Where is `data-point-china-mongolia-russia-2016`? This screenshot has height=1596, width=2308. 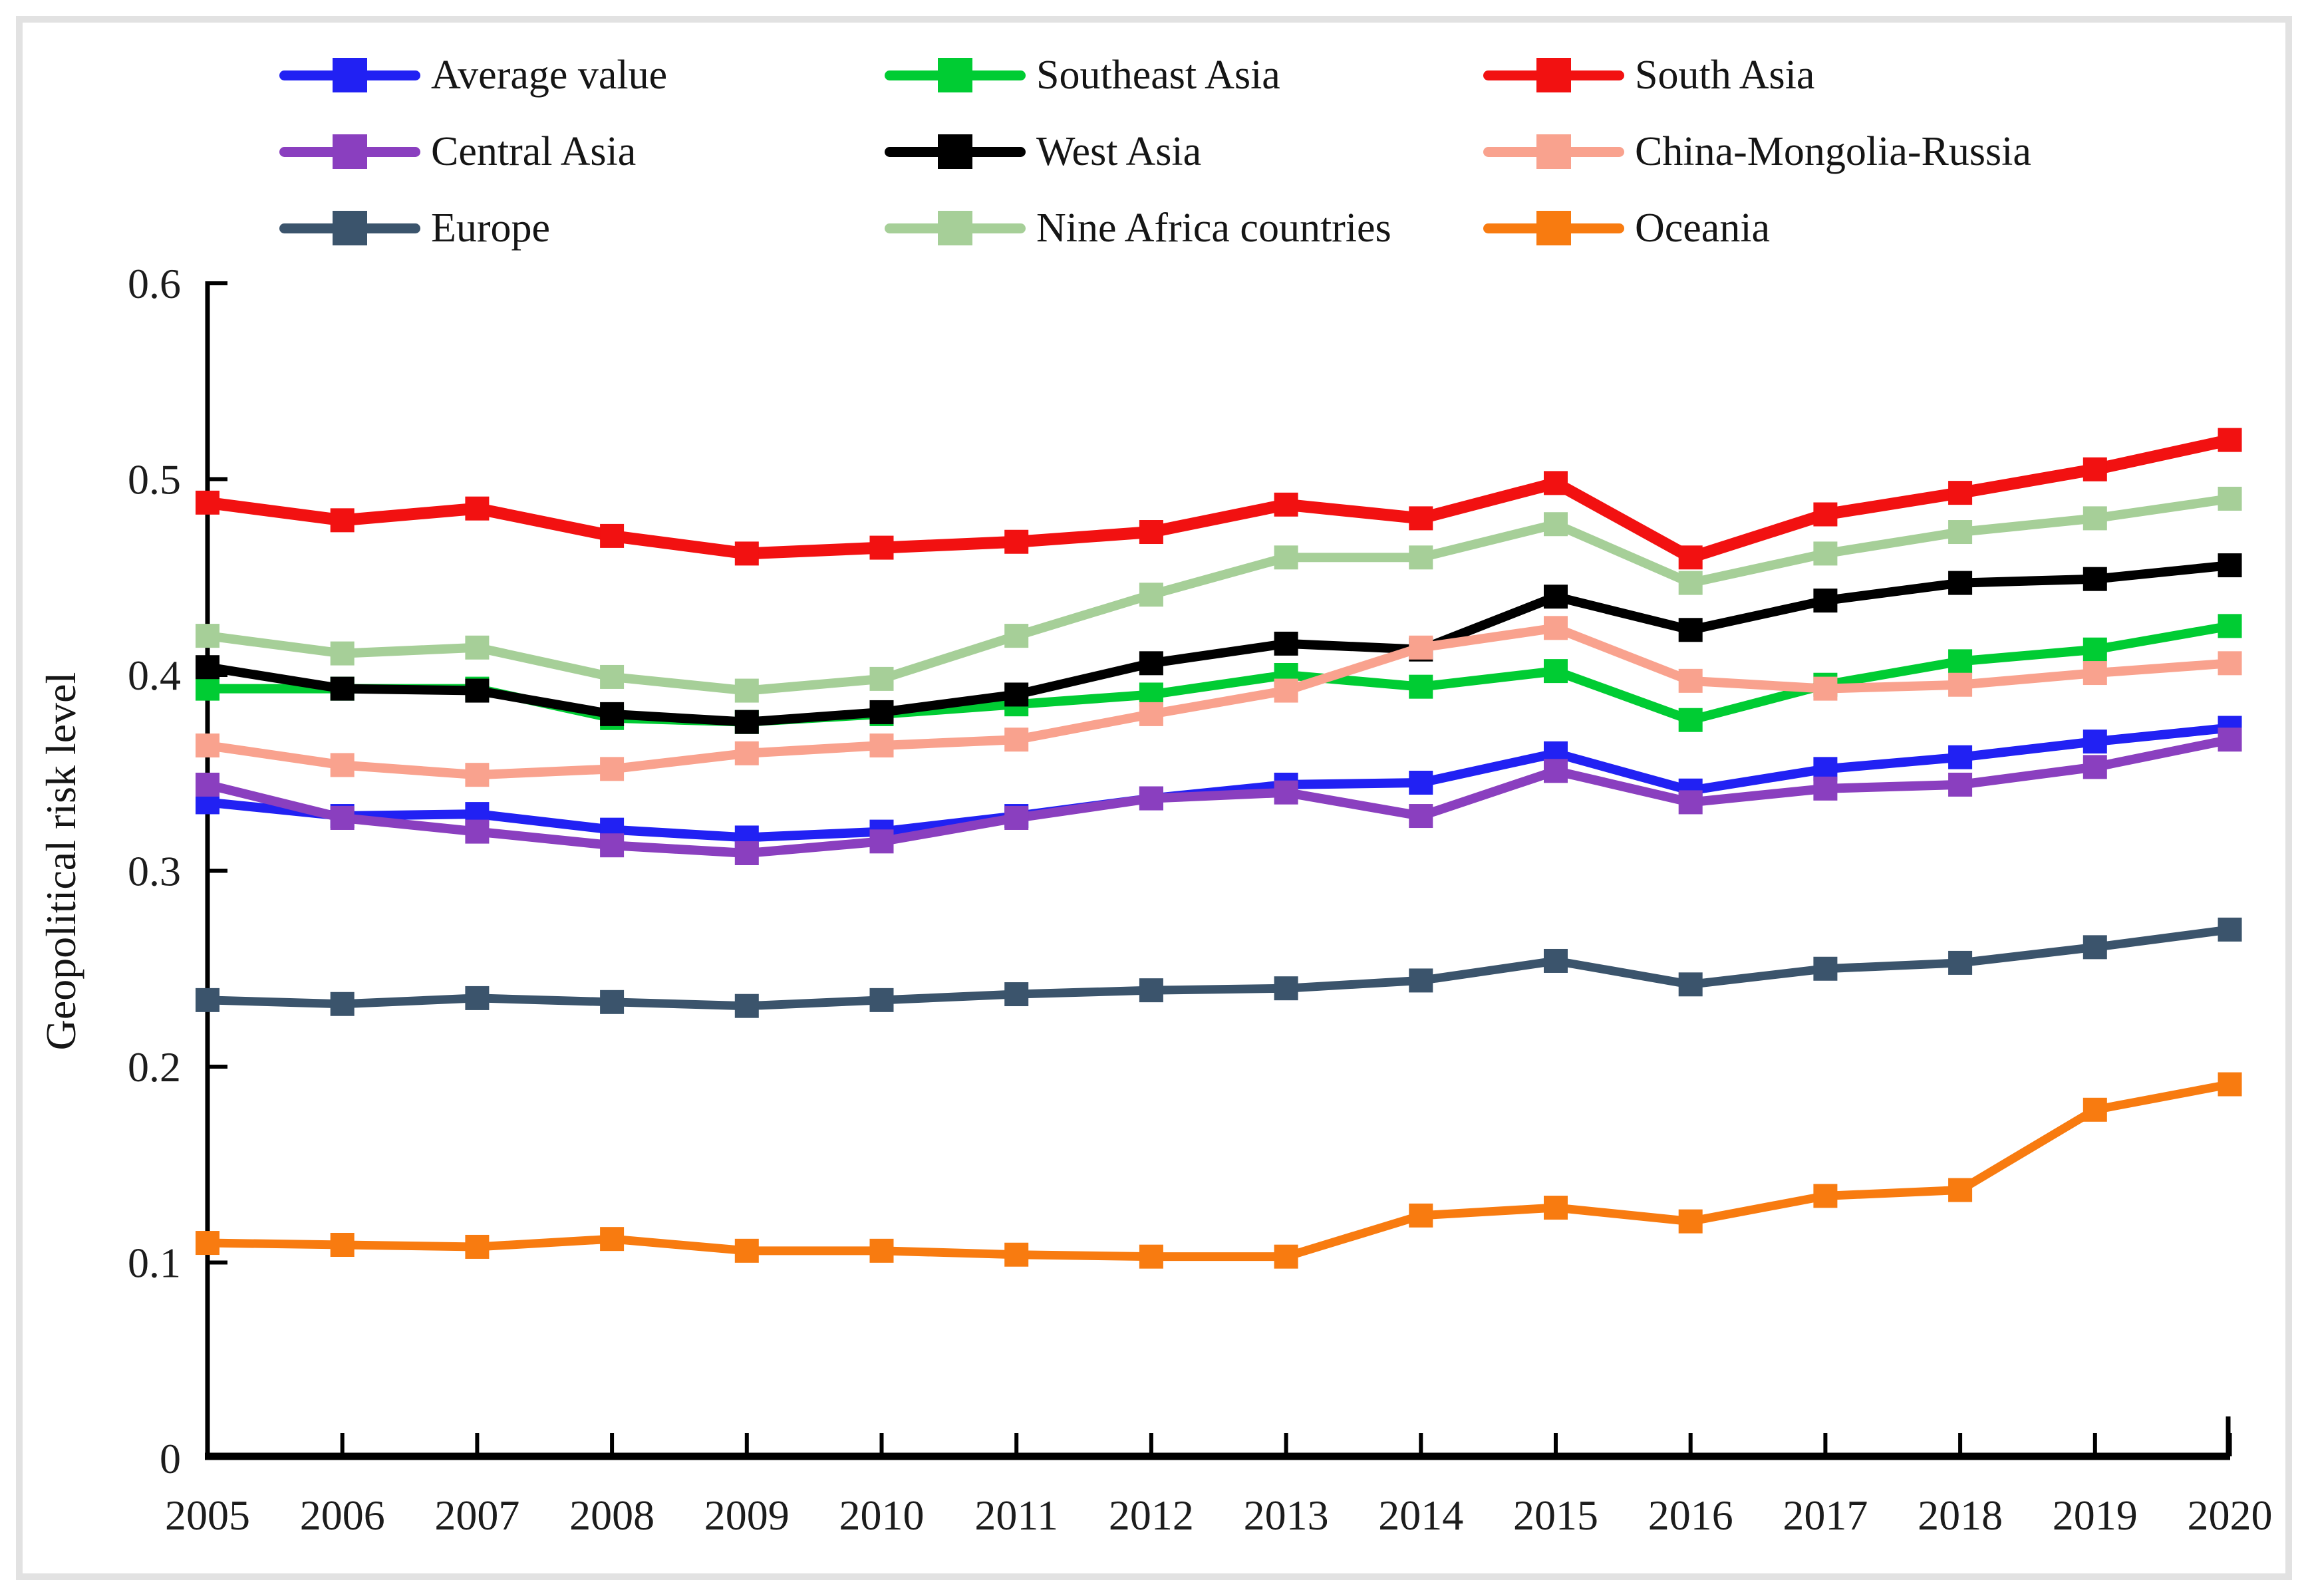 data-point-china-mongolia-russia-2016 is located at coordinates (1690, 680).